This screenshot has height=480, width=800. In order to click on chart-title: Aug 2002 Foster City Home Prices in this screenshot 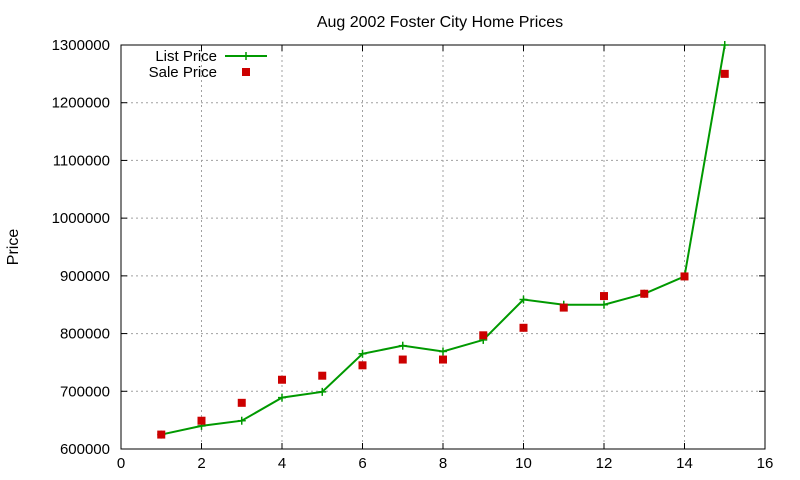, I will do `click(440, 22)`.